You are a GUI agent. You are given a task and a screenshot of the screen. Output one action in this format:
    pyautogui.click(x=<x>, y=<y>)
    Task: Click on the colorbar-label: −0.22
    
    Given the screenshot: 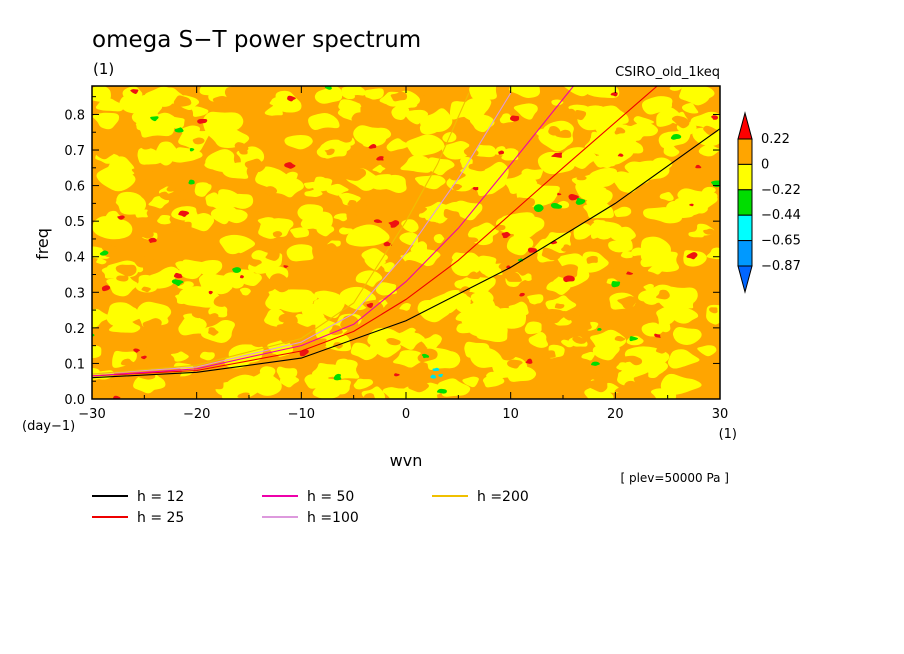 What is the action you would take?
    pyautogui.click(x=781, y=190)
    